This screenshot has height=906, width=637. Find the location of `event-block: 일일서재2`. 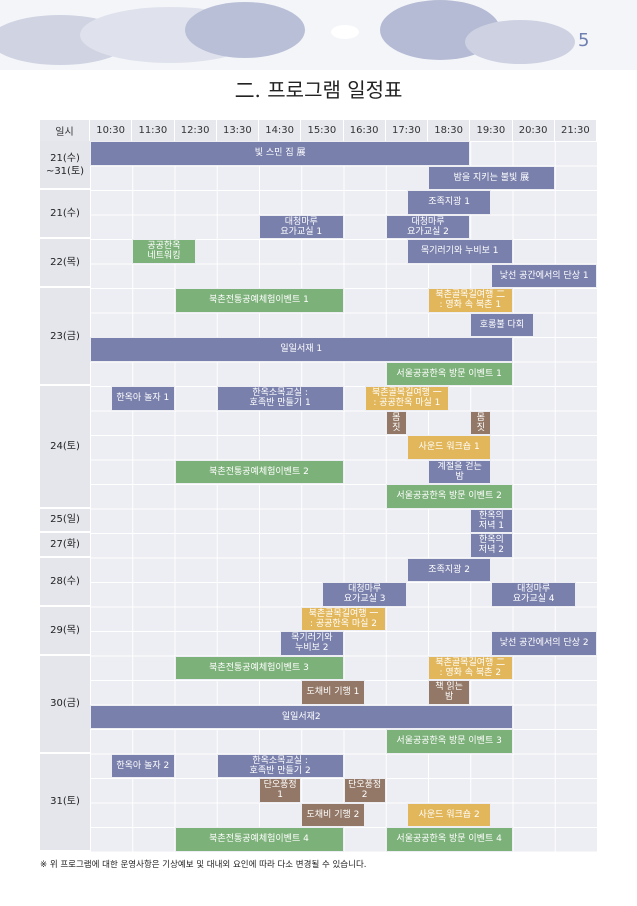

event-block: 일일서재2 is located at coordinates (301, 716).